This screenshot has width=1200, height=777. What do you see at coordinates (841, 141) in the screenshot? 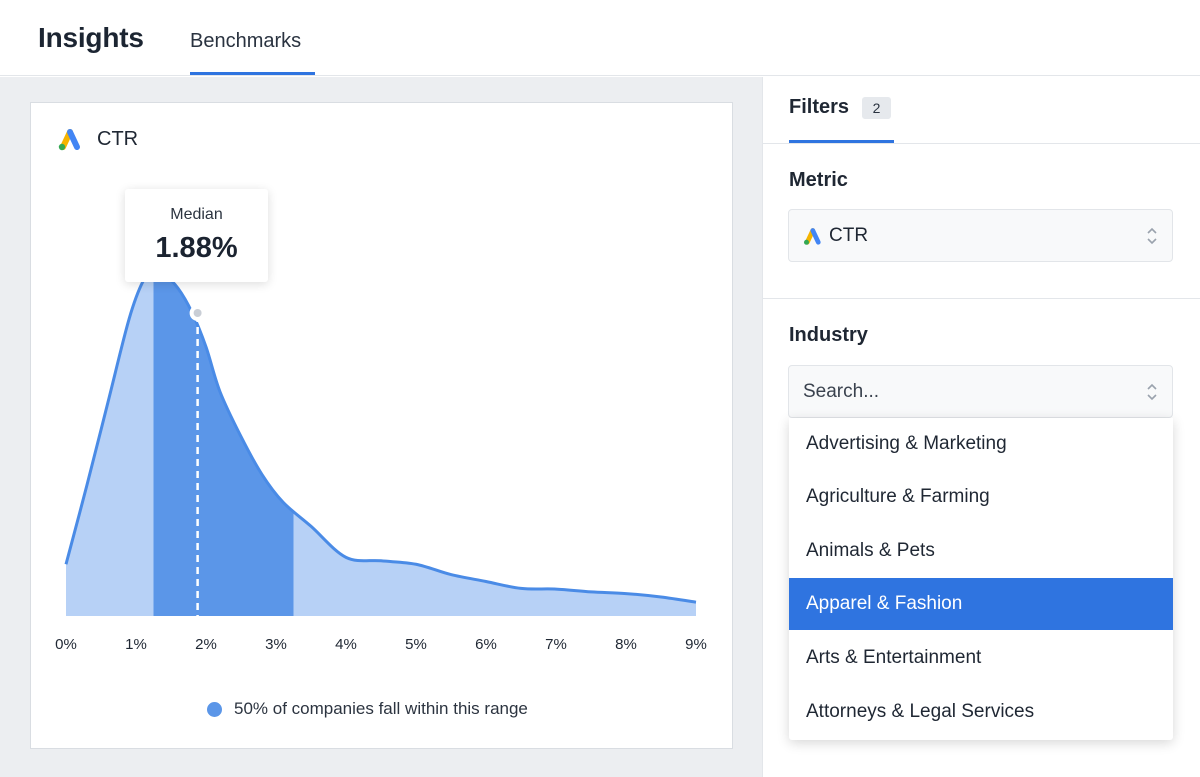
I see `filters-tab-indicator` at bounding box center [841, 141].